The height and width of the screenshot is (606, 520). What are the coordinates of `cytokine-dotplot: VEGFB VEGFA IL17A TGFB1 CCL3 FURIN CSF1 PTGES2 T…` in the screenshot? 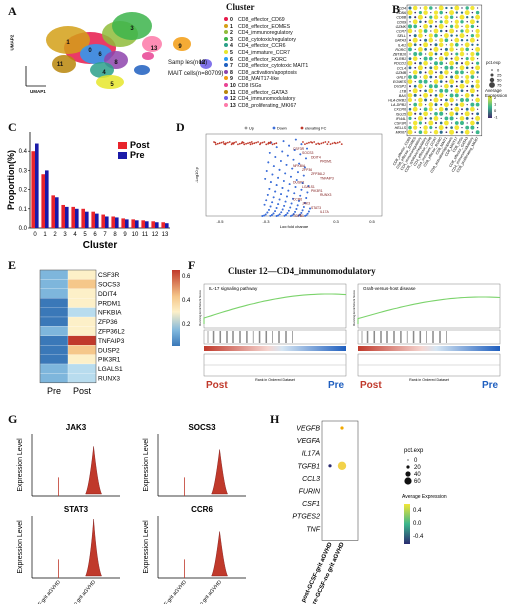 It's located at (369, 512).